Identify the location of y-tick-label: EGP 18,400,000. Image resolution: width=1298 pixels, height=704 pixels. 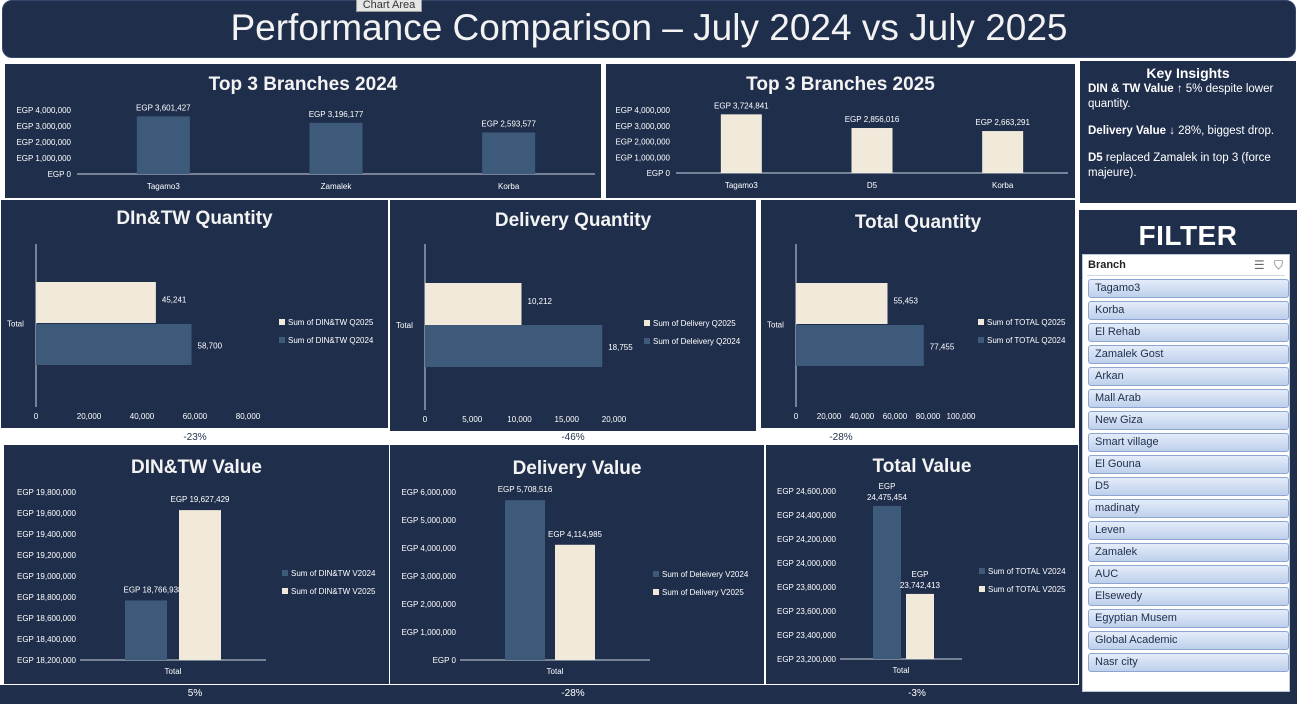
(47, 639).